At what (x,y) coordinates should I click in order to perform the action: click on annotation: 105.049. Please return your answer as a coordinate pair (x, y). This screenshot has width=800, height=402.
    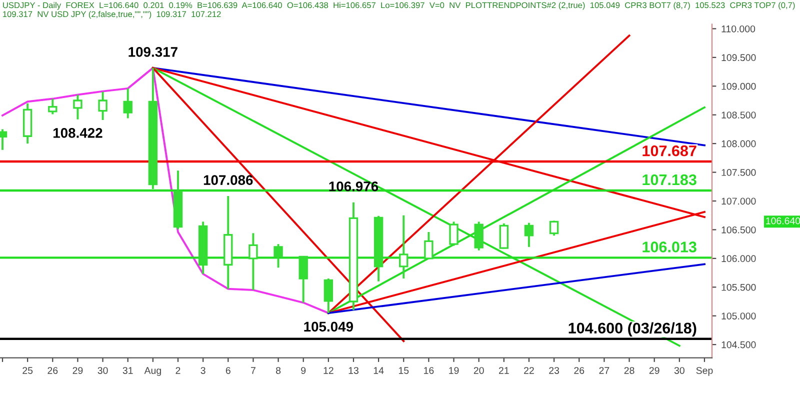
    Looking at the image, I should click on (329, 327).